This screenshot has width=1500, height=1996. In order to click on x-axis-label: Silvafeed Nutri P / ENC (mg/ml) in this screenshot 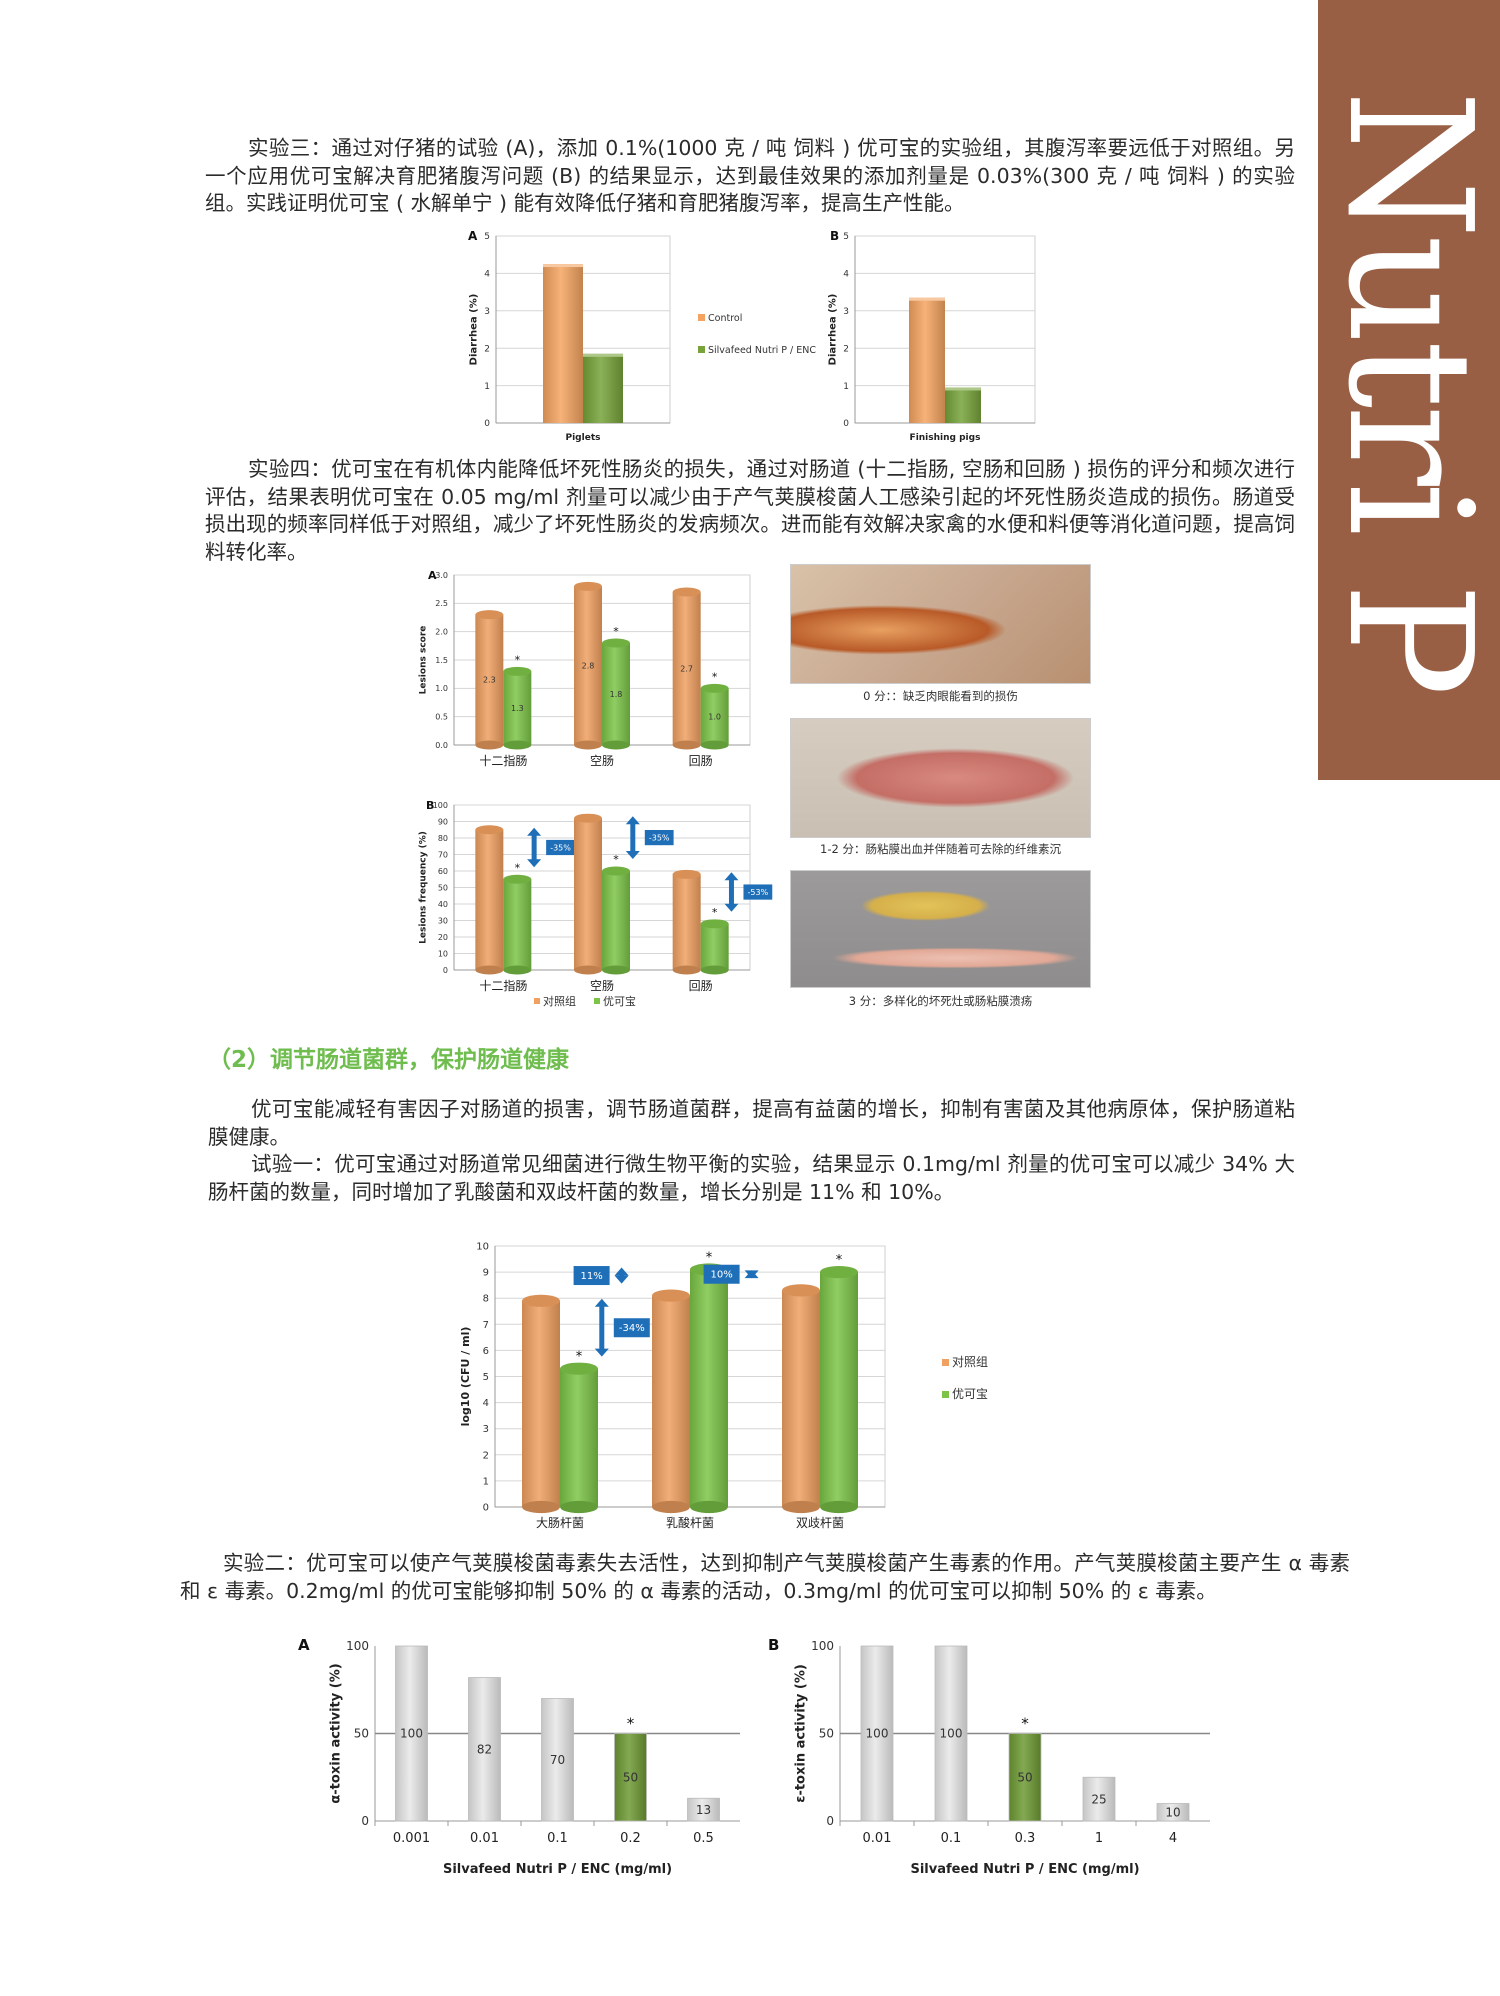, I will do `click(1024, 1869)`.